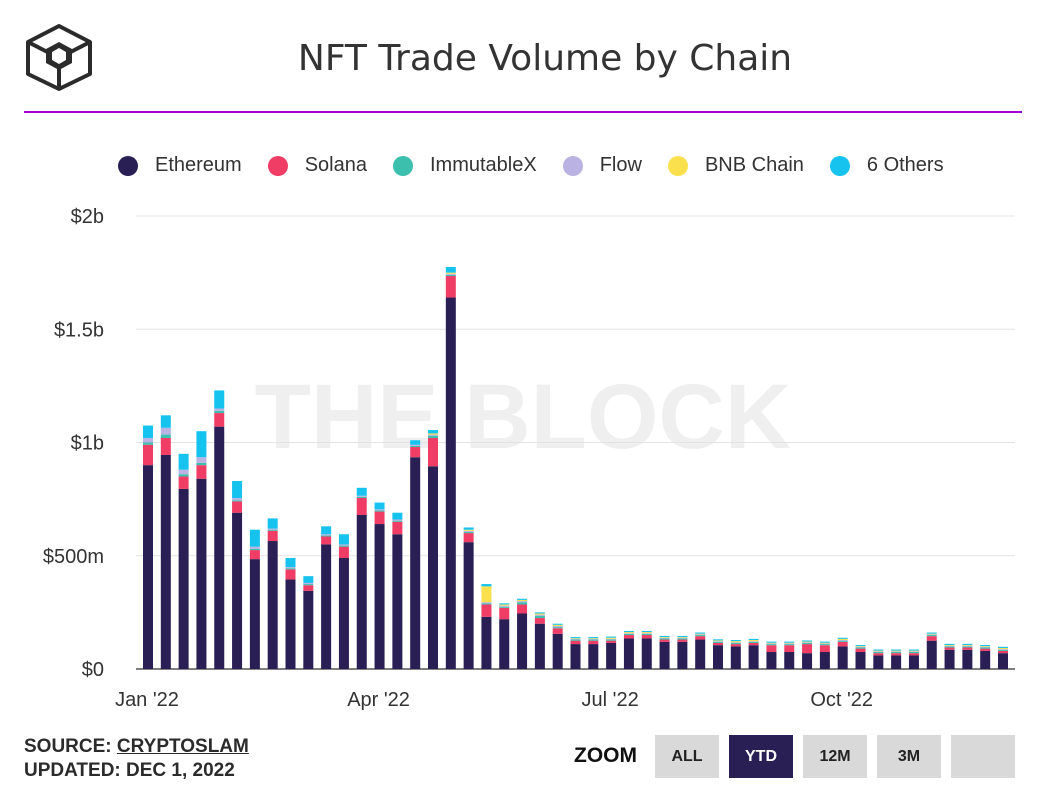 This screenshot has width=1050, height=800. Describe the element at coordinates (835, 756) in the screenshot. I see `zoom-button-12m: 12M` at that location.